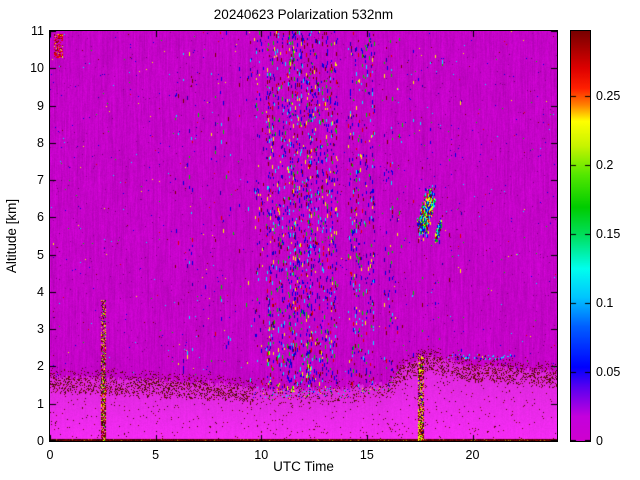  I want to click on x-tick-label: 20, so click(472, 455).